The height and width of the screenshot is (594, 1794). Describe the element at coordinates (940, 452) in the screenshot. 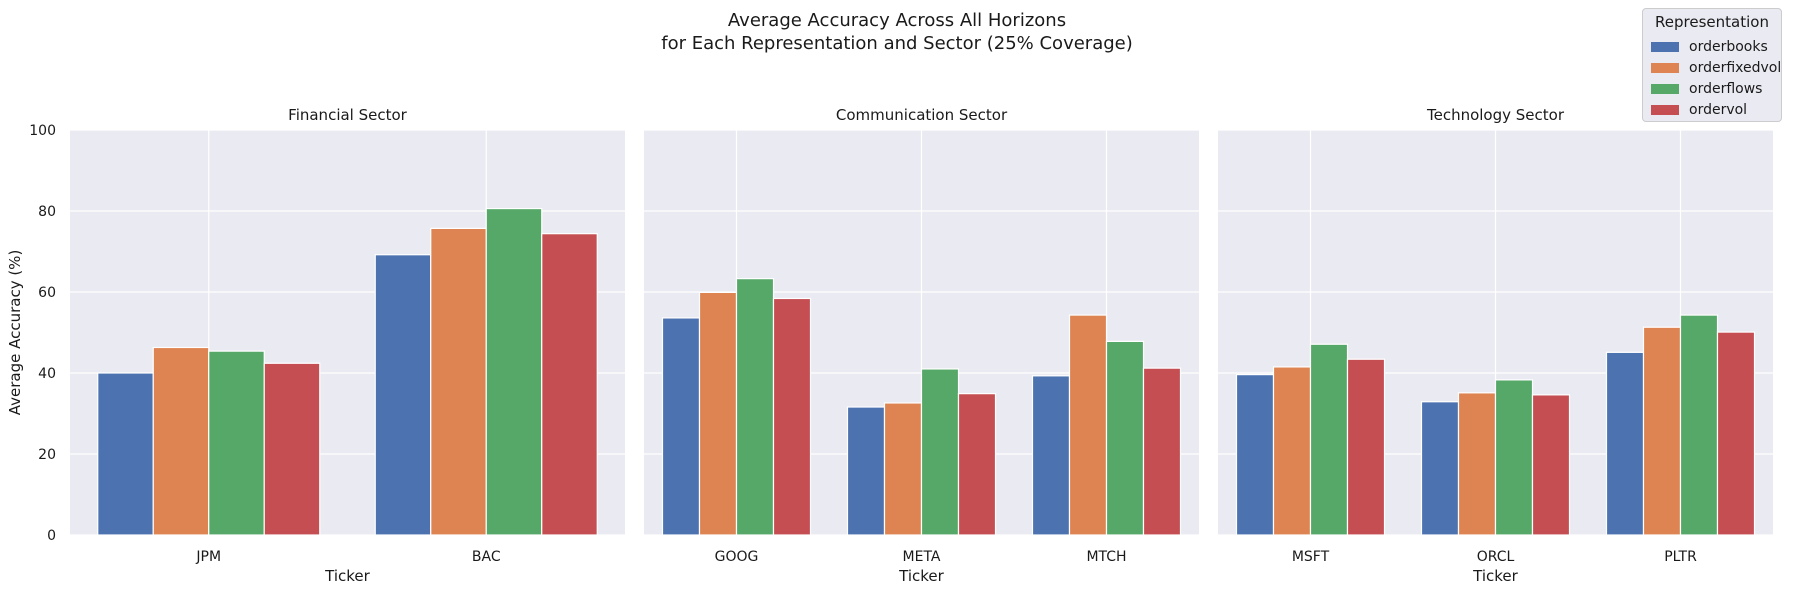

I see `panel-2-bar-meta-orderflows` at that location.